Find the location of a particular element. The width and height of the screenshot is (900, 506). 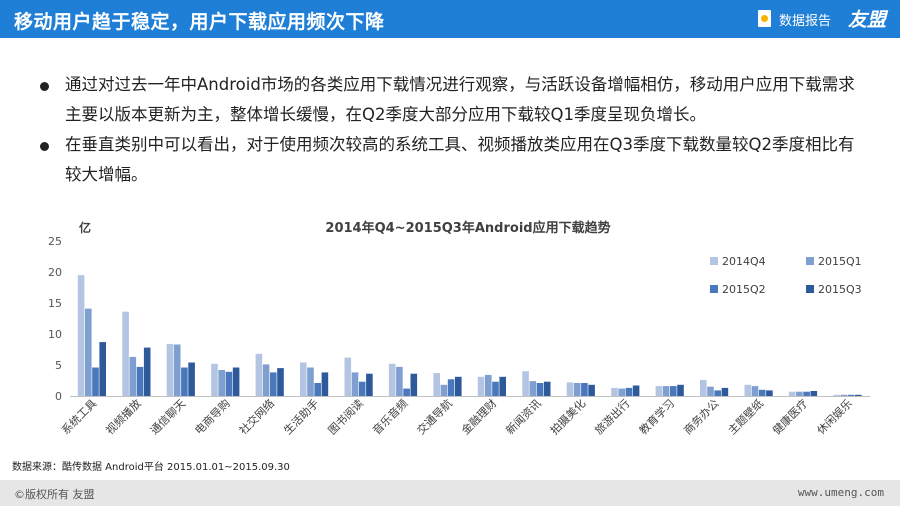

brand-logo: 友盟 is located at coordinates (867, 20).